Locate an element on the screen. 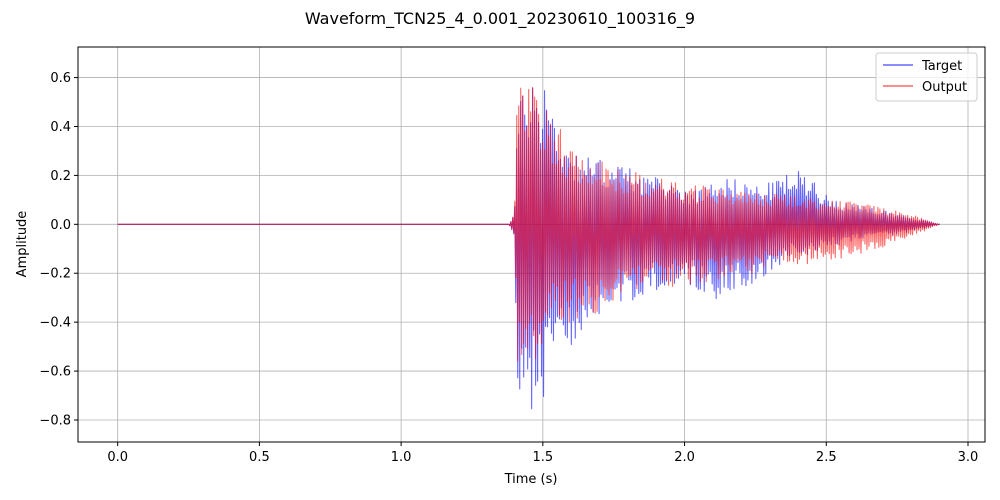 Image resolution: width=1000 pixels, height=500 pixels. legend-label-target: Target is located at coordinates (941, 66).